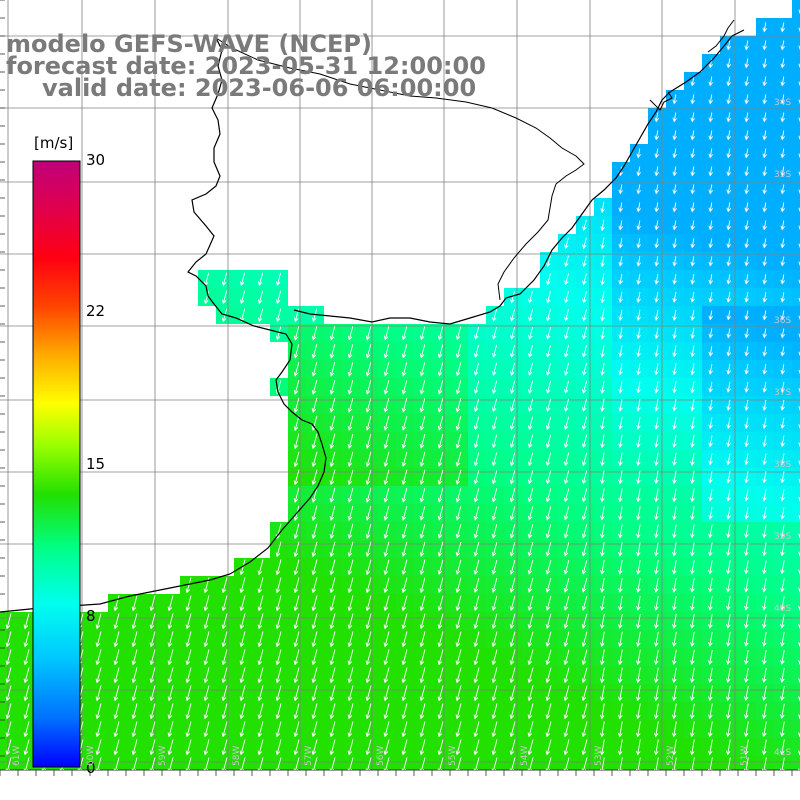 This screenshot has height=800, width=800. What do you see at coordinates (54, 143) in the screenshot?
I see `colorbar-unit: [m/s]` at bounding box center [54, 143].